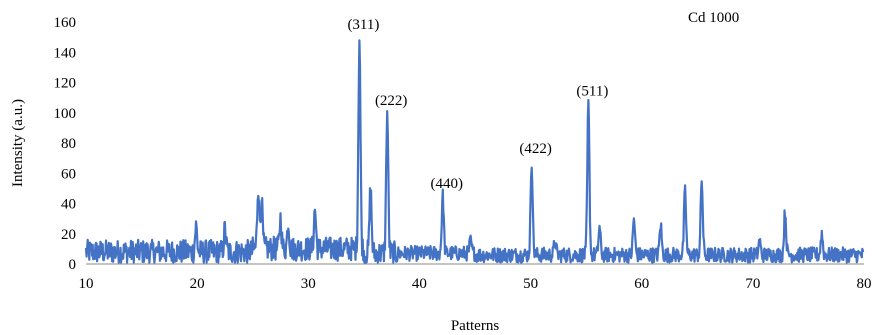  I want to click on series-legend: Cd 1000, so click(713, 18).